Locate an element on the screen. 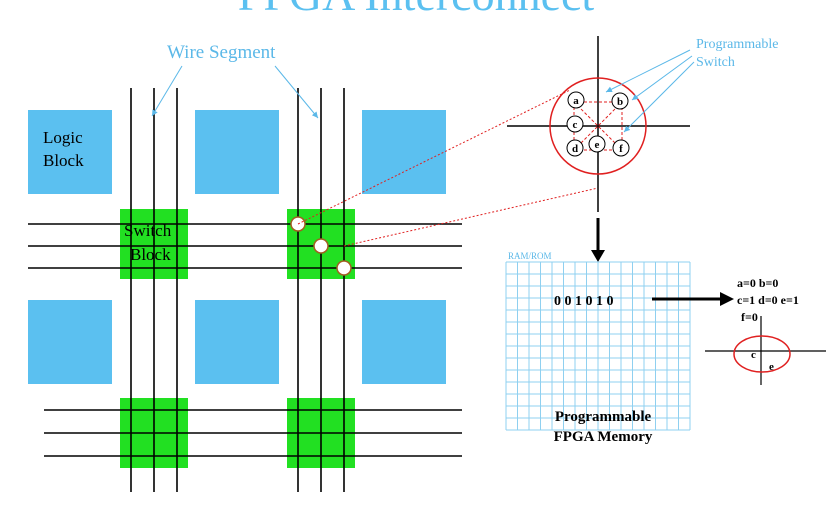  switch-node-e is located at coordinates (597, 144).